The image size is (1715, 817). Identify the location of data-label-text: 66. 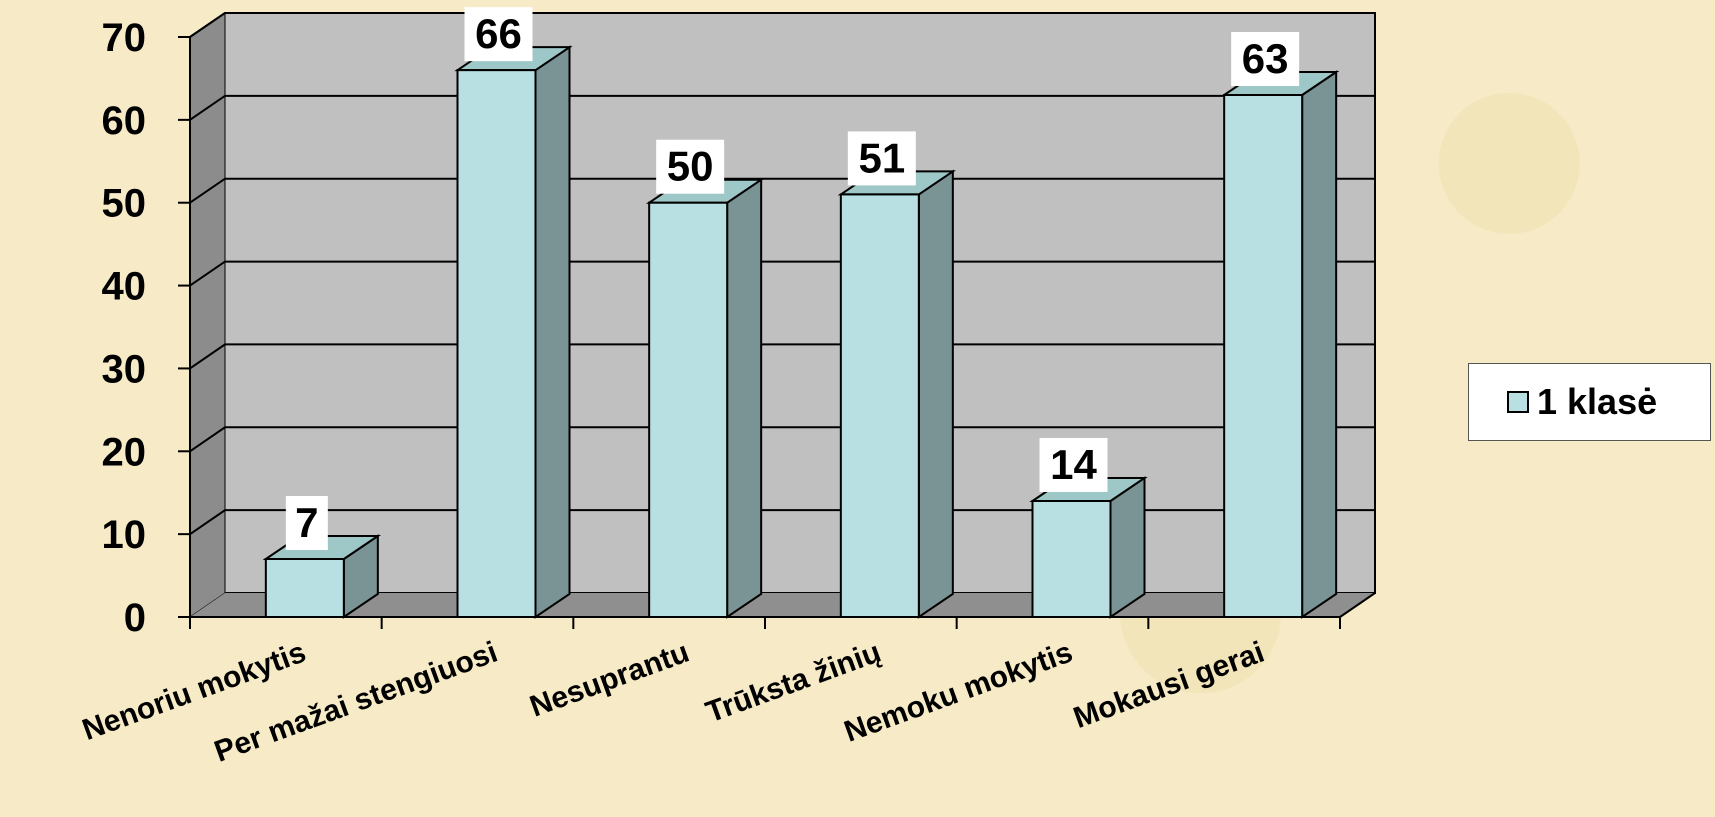
(498, 33).